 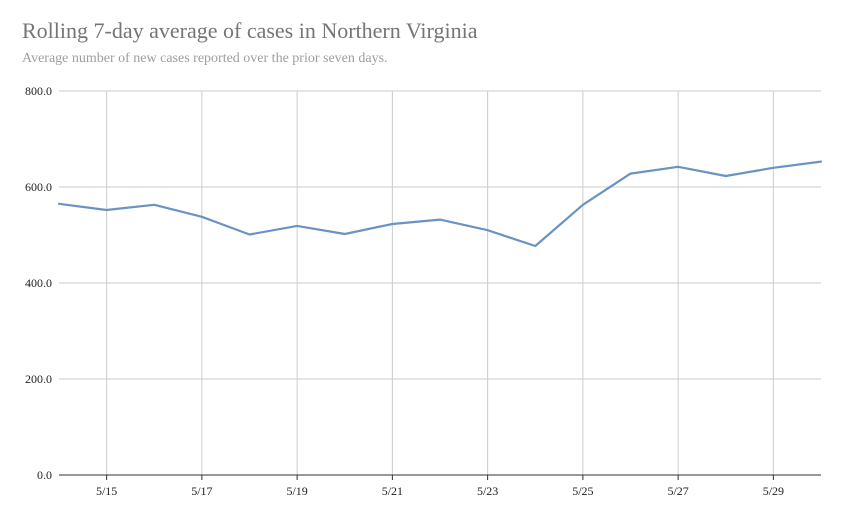 What do you see at coordinates (487, 491) in the screenshot?
I see `x-tick-label: 5/23` at bounding box center [487, 491].